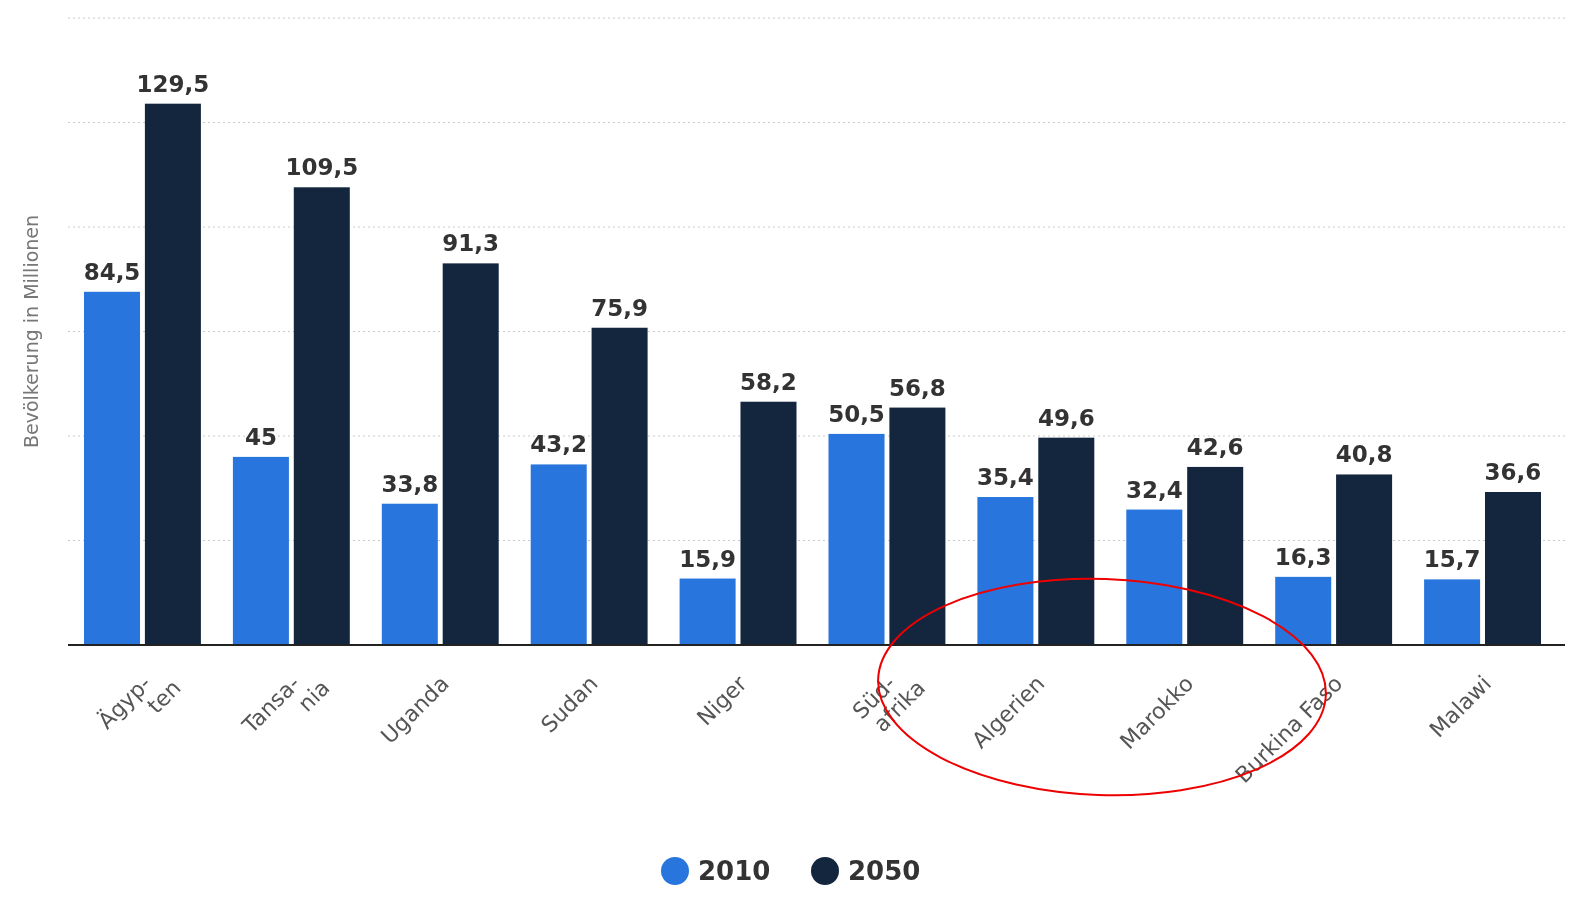 The width and height of the screenshot is (1573, 909). I want to click on y-axis-title: Bevölkerung in Millionen, so click(31, 331).